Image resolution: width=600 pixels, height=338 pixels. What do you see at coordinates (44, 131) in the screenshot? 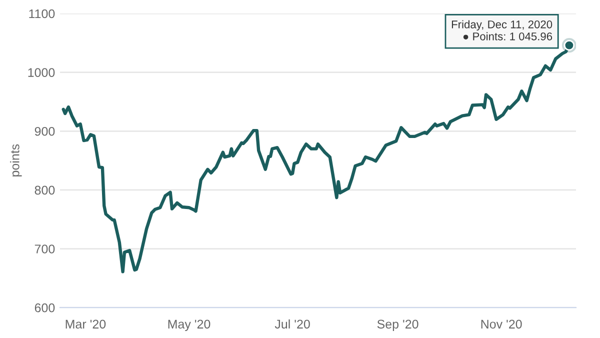
I see `y-tick-label: 900` at bounding box center [44, 131].